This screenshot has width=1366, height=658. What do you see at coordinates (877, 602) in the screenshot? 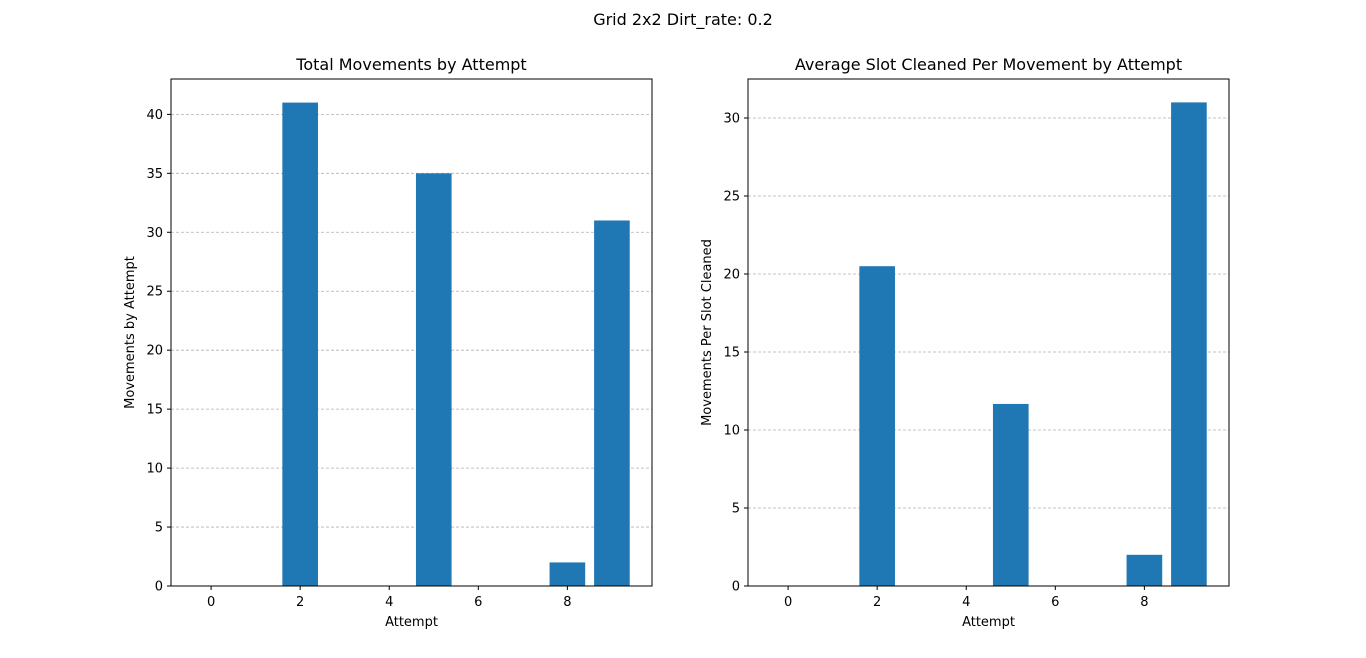
I see `chart2-xtick-label: 2` at bounding box center [877, 602].